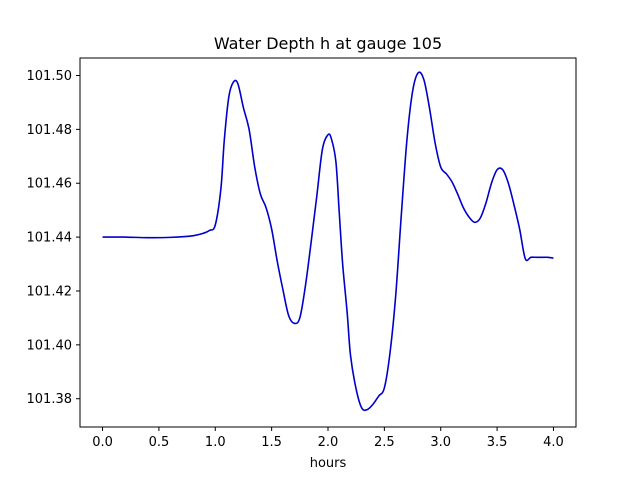 The width and height of the screenshot is (640, 480). Describe the element at coordinates (328, 463) in the screenshot. I see `x-axis-label: hours` at that location.